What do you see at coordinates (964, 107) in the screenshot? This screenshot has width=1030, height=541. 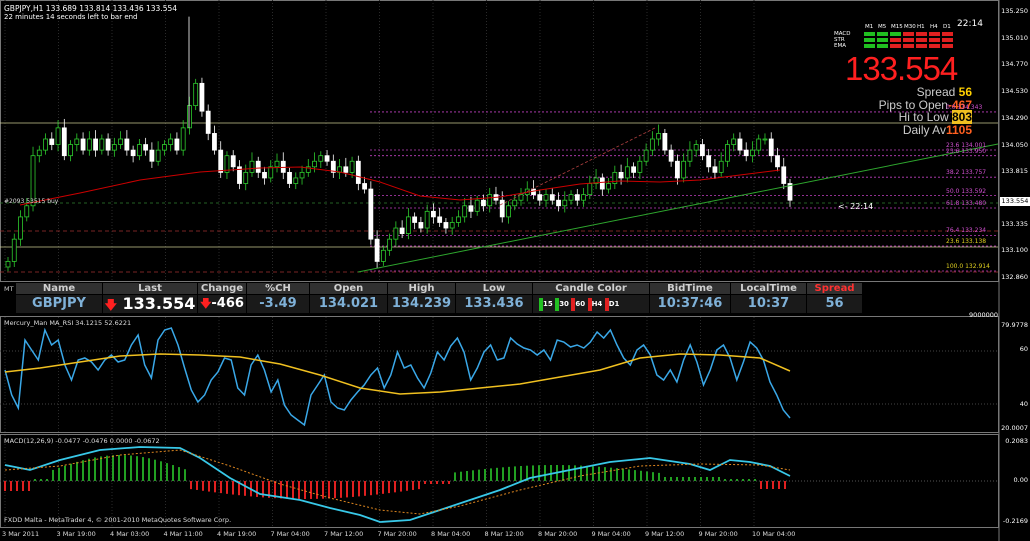 I see `fib-label: 0.0 134.343` at bounding box center [964, 107].